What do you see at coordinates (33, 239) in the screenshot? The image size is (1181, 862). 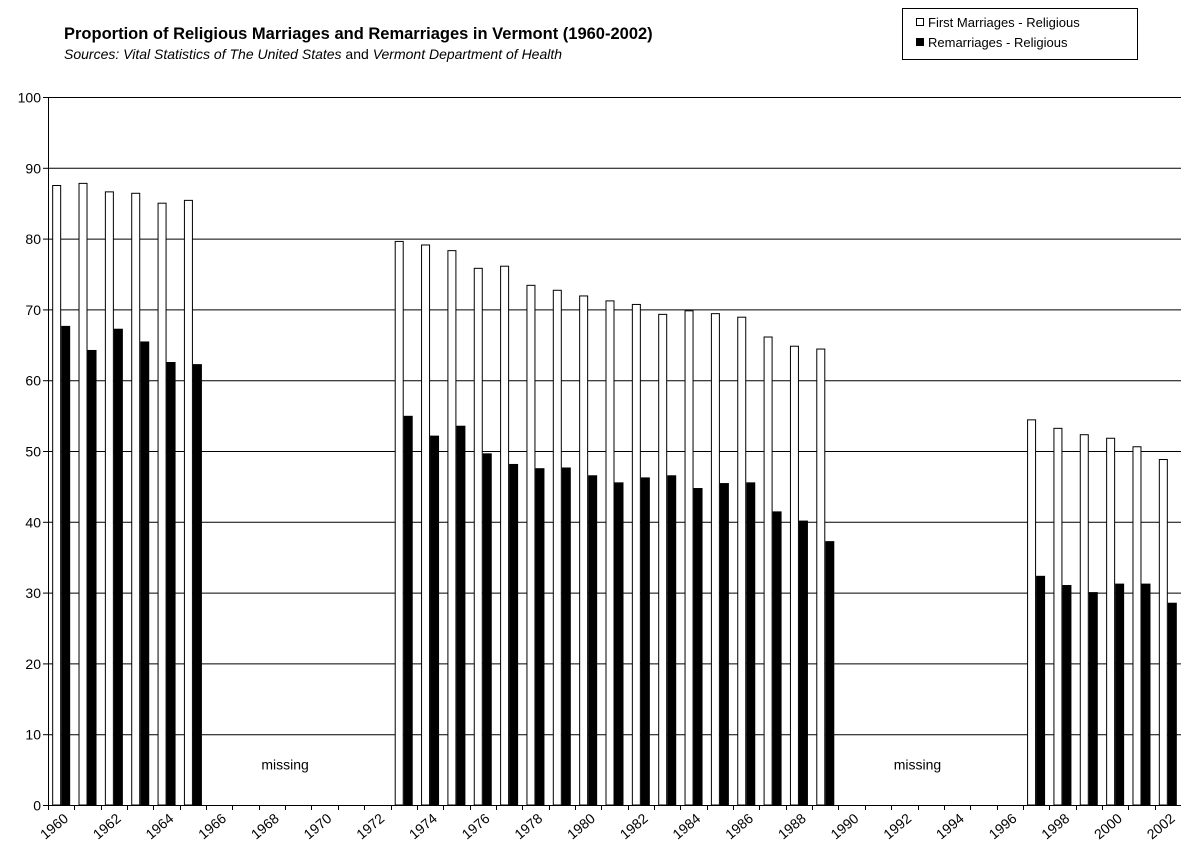 I see `y-tick-label-80: 80` at bounding box center [33, 239].